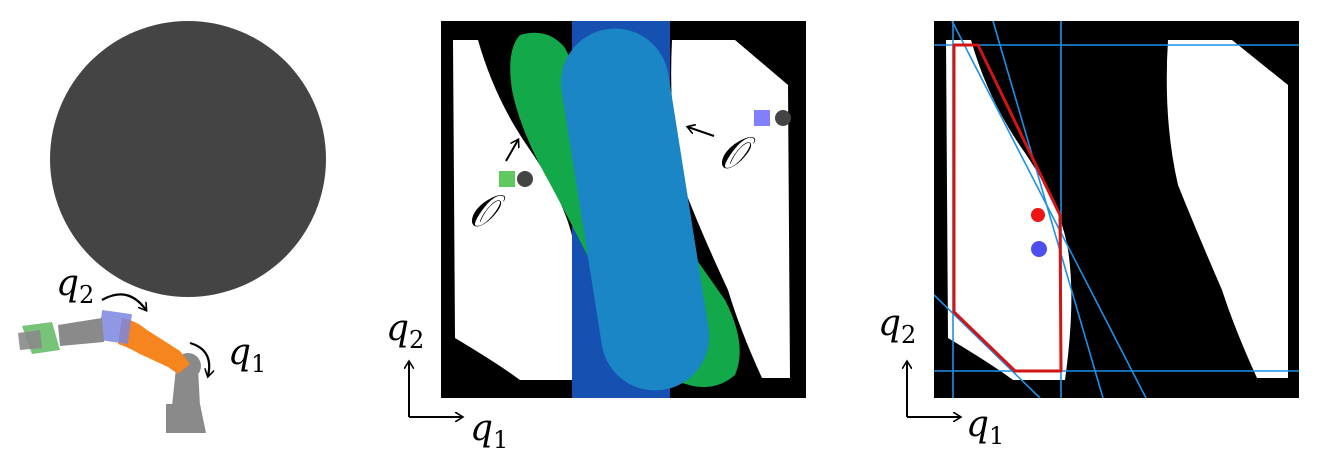 This screenshot has width=1326, height=465. What do you see at coordinates (511, 151) in the screenshot?
I see `obstacle-arrow-left` at bounding box center [511, 151].